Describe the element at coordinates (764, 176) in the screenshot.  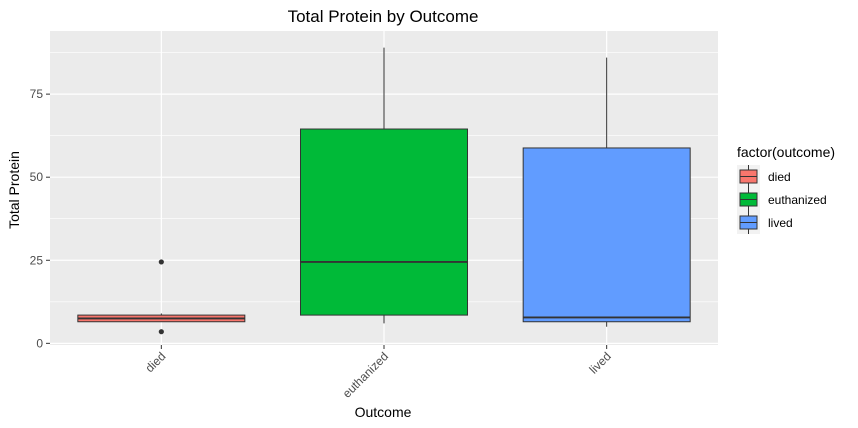
I see `legend-entry-died: died` at that location.